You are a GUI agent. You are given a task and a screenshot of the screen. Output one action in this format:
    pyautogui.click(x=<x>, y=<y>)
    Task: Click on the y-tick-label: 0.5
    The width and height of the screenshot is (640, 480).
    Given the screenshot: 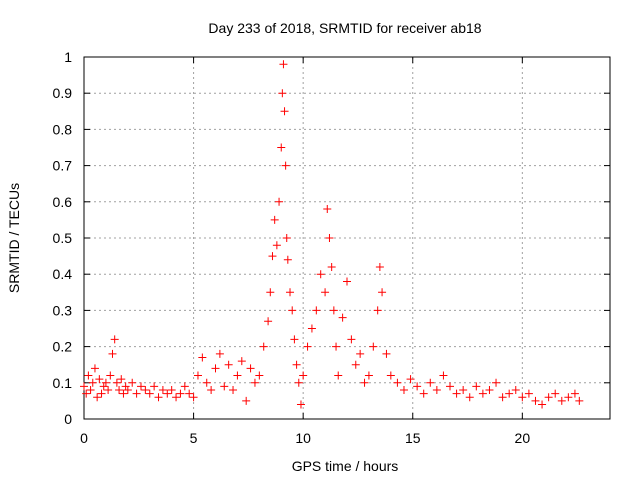 What is the action you would take?
    pyautogui.click(x=63, y=238)
    